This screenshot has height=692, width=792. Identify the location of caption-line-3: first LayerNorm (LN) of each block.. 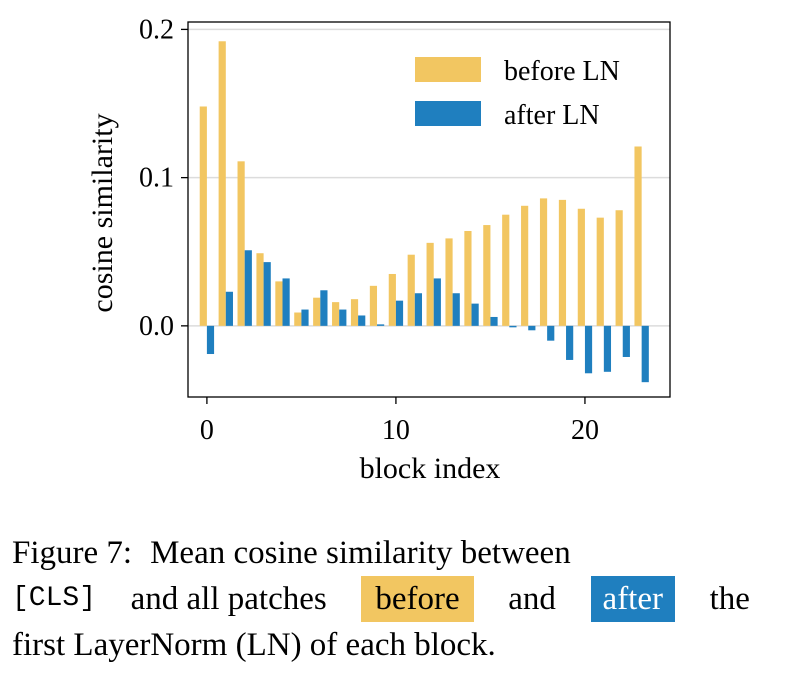
(254, 645).